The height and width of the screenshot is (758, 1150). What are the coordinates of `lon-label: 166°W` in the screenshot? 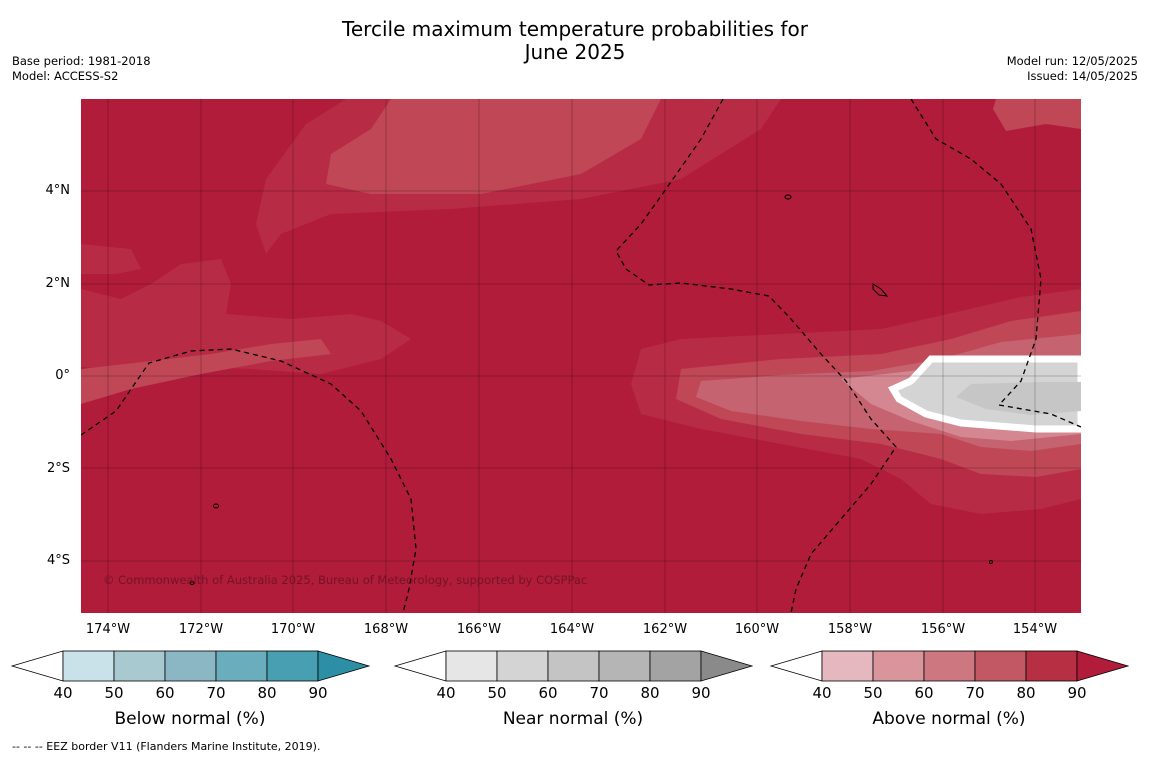 It's located at (479, 629).